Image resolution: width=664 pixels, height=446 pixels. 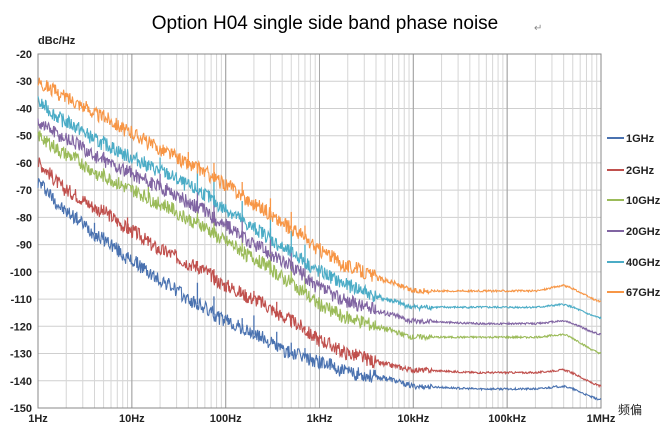 What do you see at coordinates (24, 191) in the screenshot?
I see `y-tick-label: -70` at bounding box center [24, 191].